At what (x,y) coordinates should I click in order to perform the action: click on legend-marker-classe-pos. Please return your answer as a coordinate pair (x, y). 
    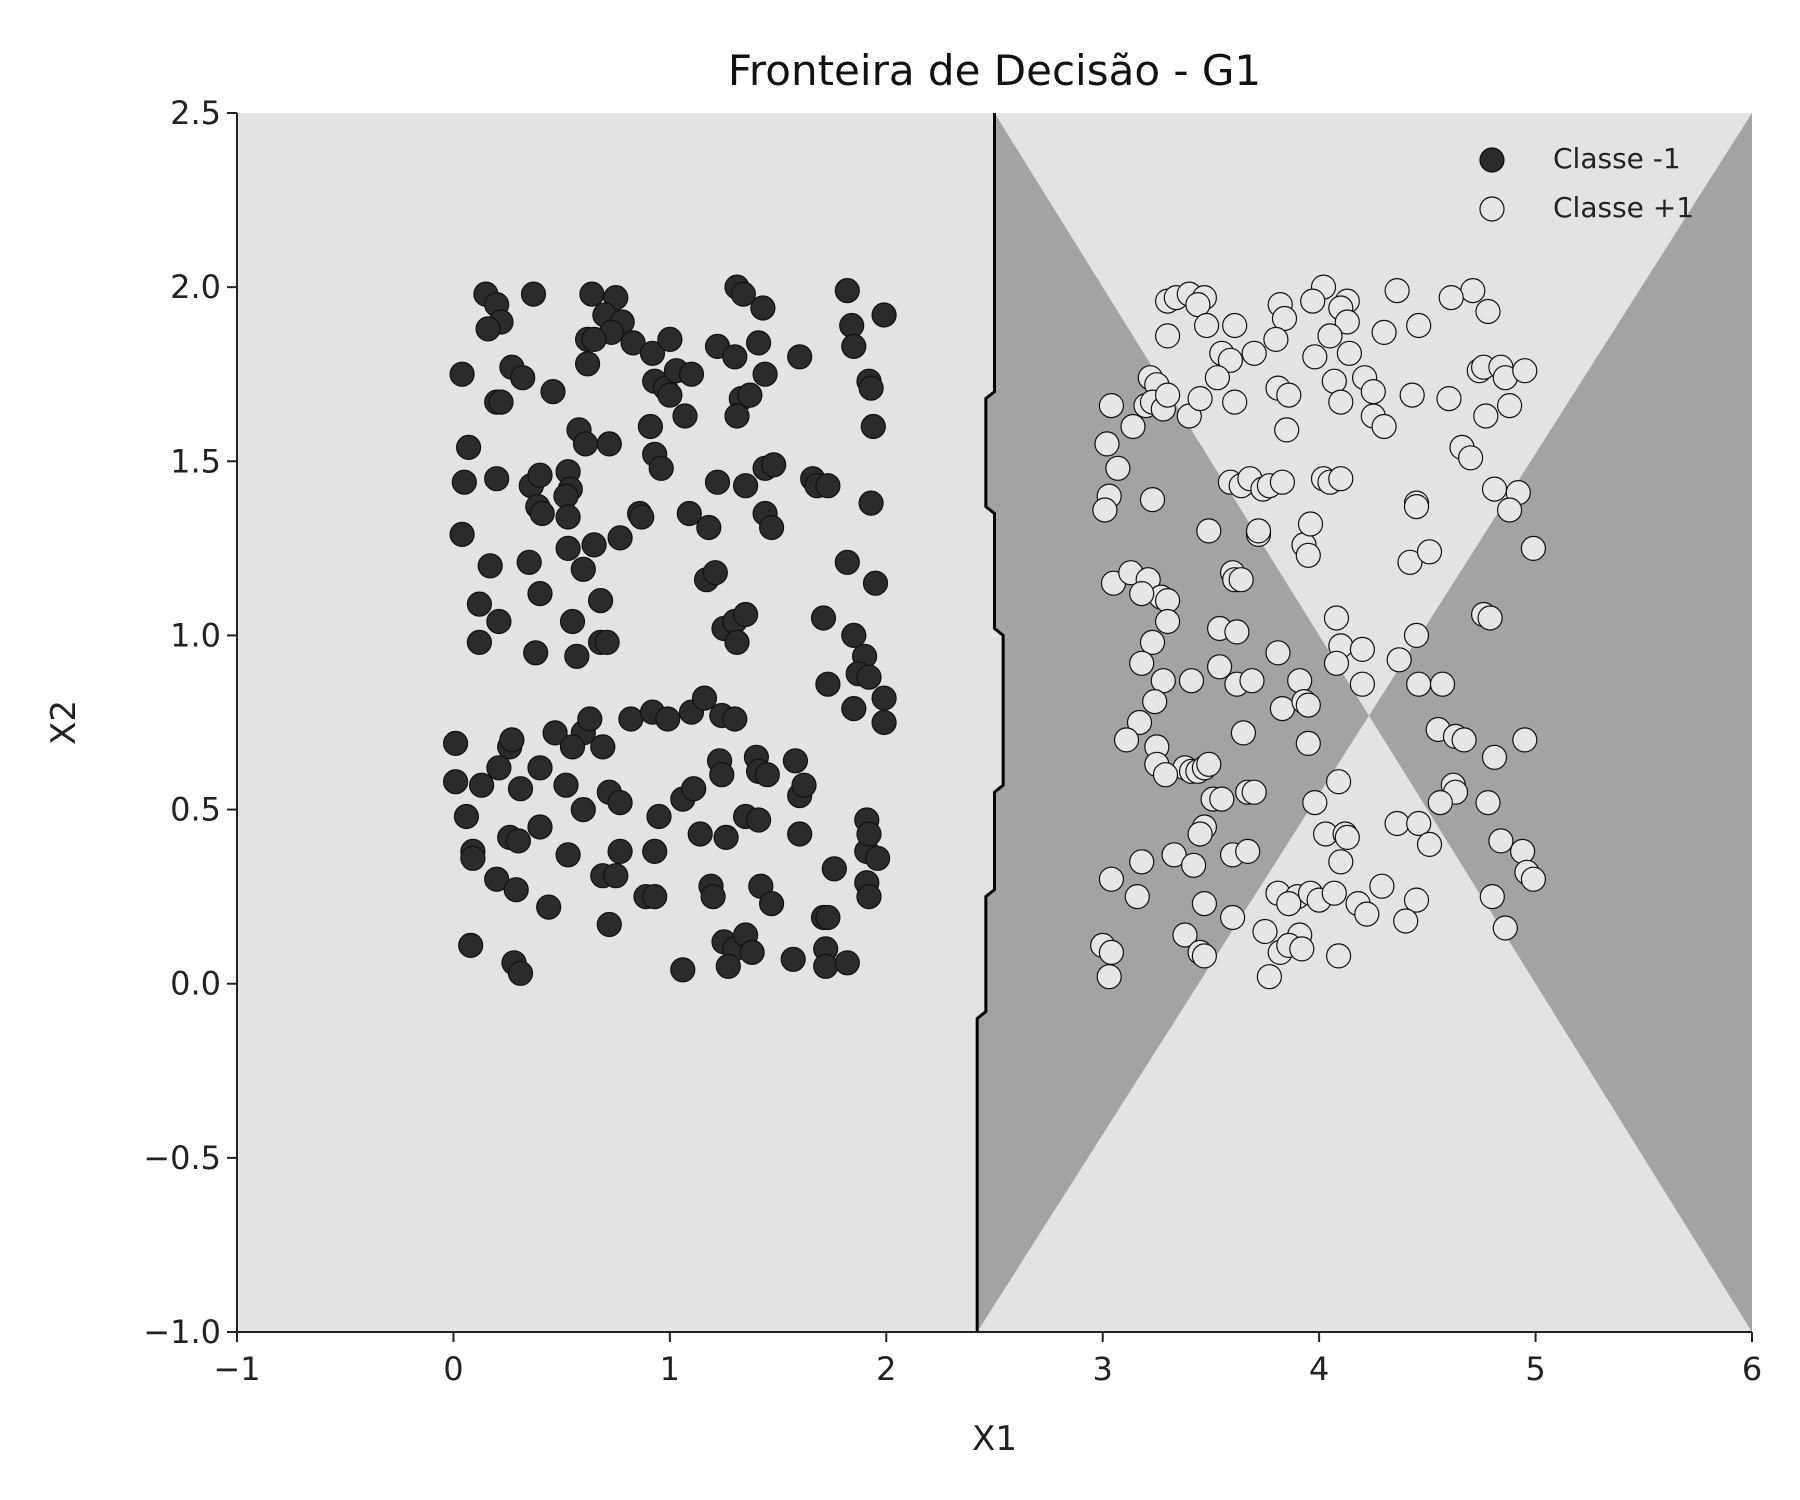
    Looking at the image, I should click on (1492, 209).